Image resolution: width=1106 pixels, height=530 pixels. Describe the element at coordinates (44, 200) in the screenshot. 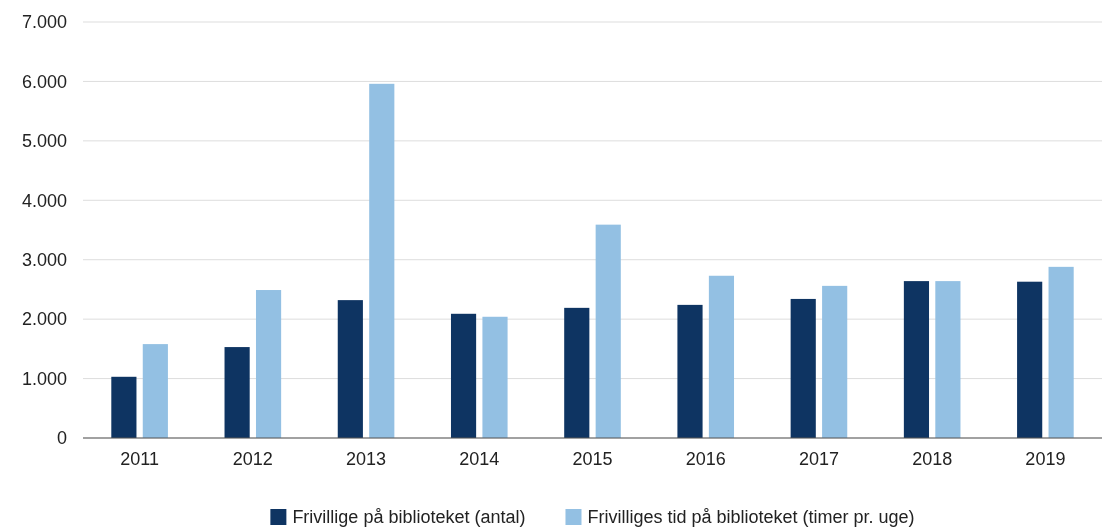

I see `y-tick-label: 4.000` at that location.